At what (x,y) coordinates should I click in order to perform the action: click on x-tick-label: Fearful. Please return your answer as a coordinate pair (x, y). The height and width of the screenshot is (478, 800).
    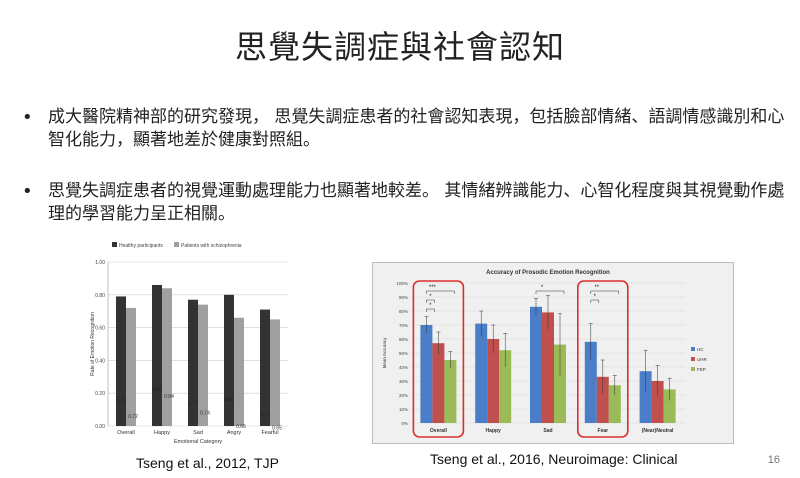
    Looking at the image, I should click on (269, 433).